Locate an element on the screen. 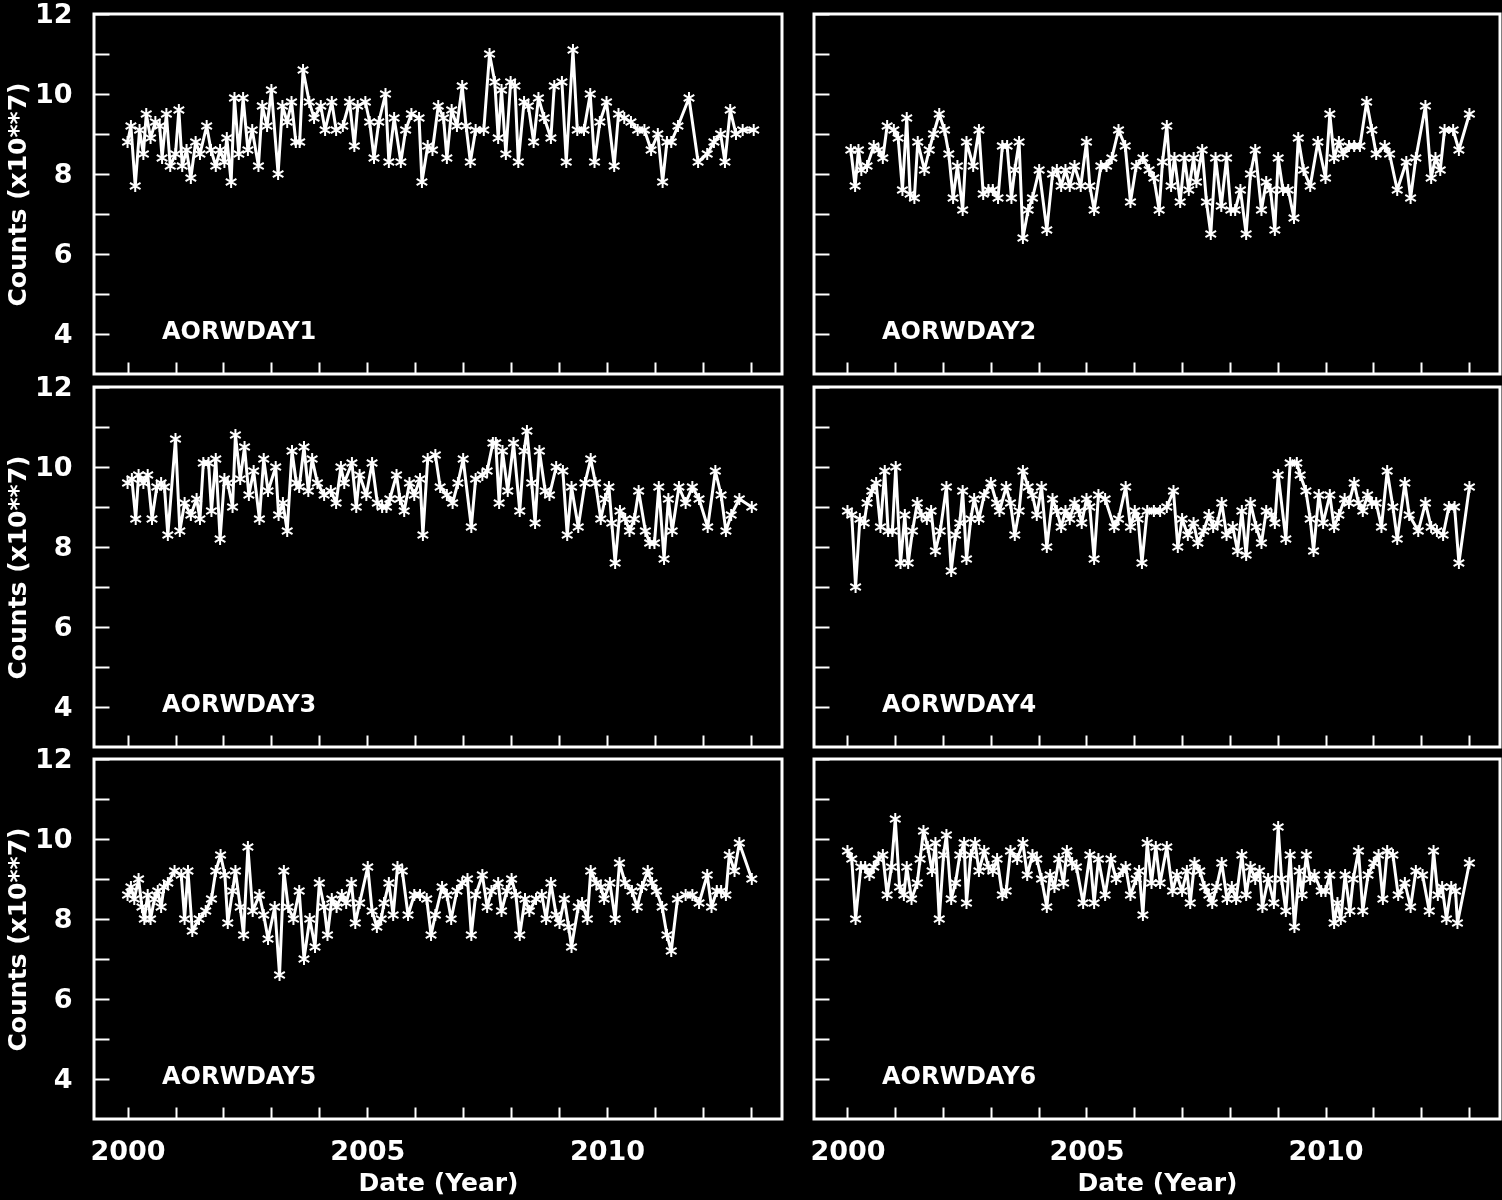 The image size is (1502, 1200). annotation: AORWDAY2 is located at coordinates (959, 331).